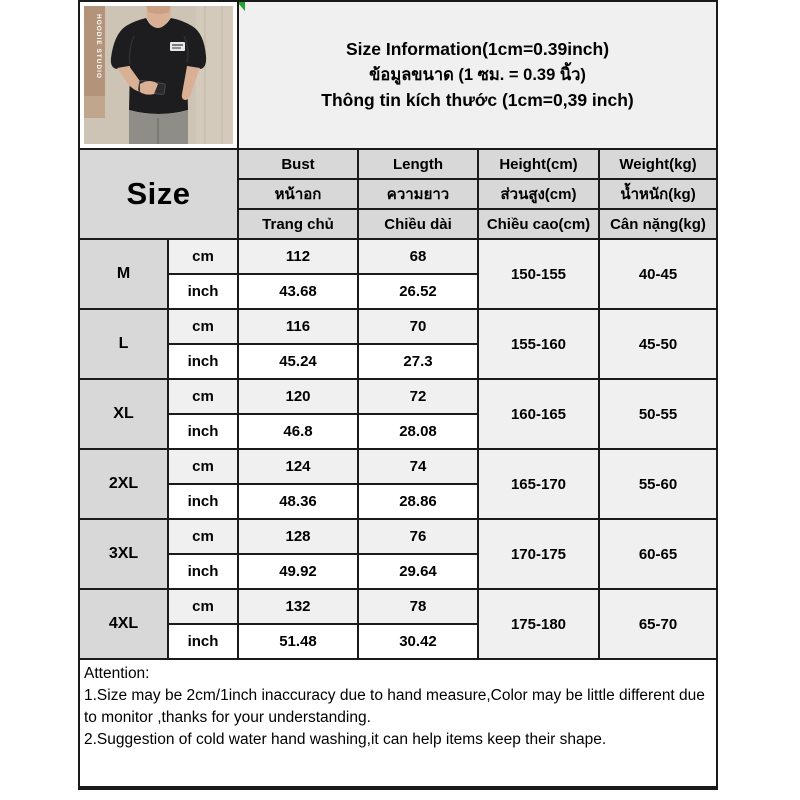 The height and width of the screenshot is (800, 800). Describe the element at coordinates (477, 48) in the screenshot. I see `title-english: Size Information(1cm=0.39inch)` at that location.